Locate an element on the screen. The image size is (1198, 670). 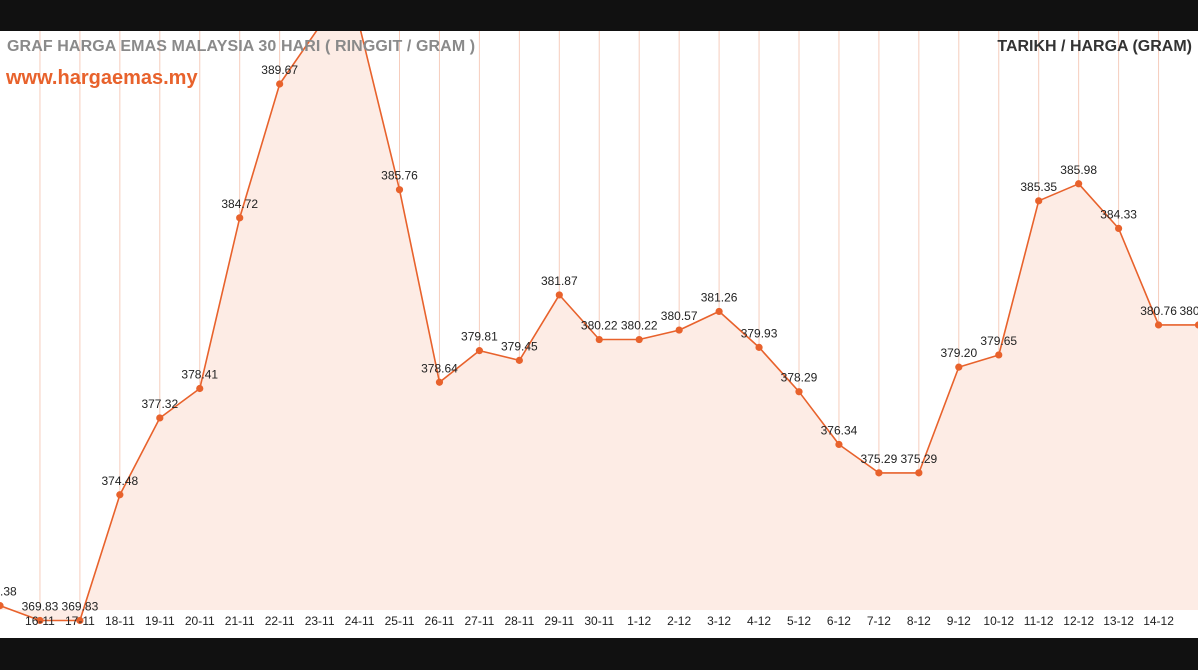
tick-label-24-11: 24-11 is located at coordinates (360, 621).